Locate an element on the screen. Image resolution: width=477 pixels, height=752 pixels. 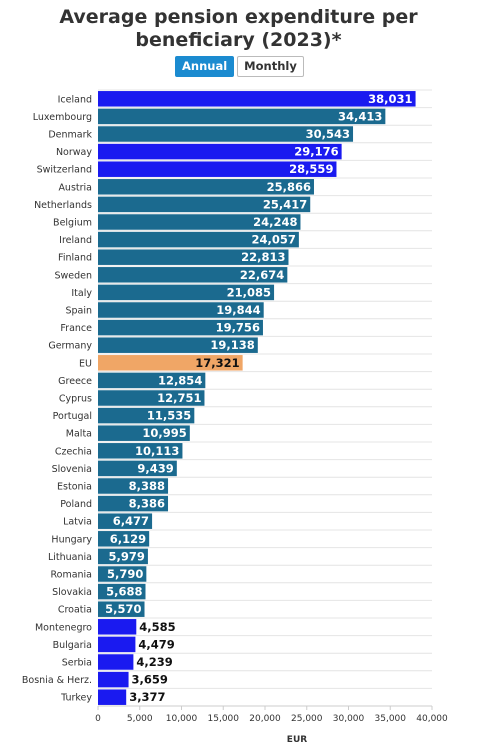
category-label: Norway is located at coordinates (74, 152).